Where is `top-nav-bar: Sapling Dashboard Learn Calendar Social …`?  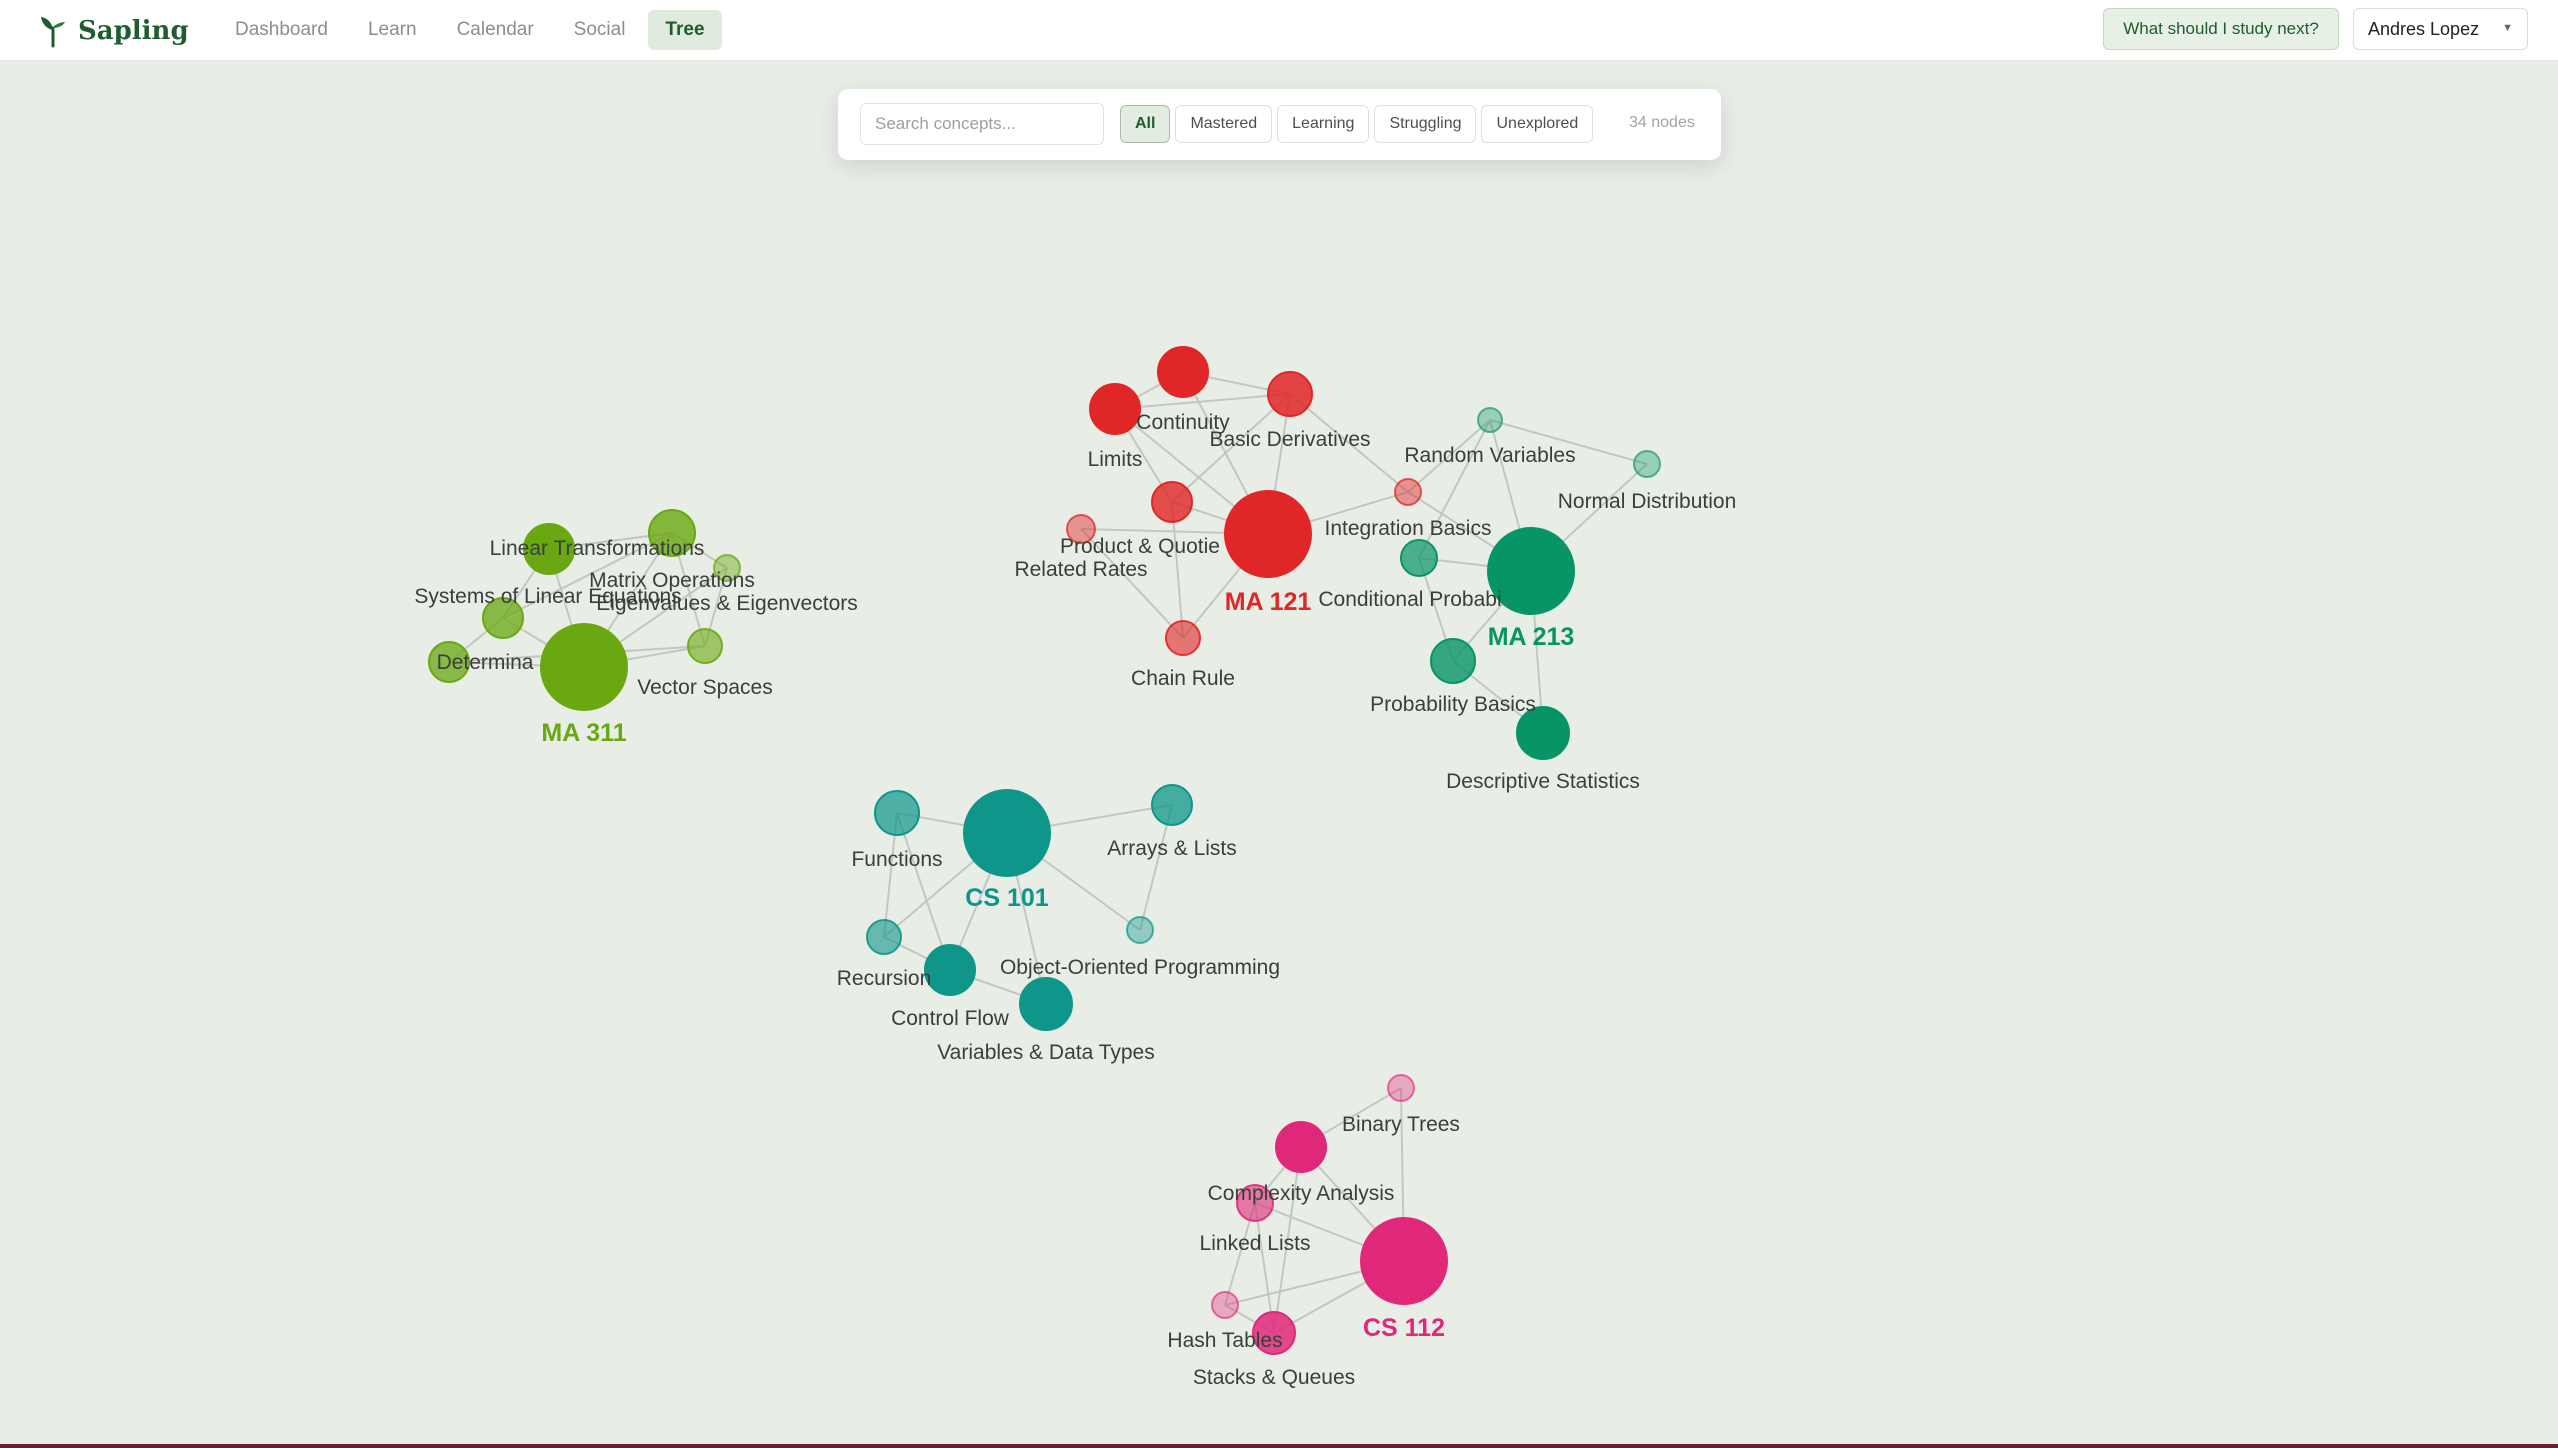 top-nav-bar: Sapling Dashboard Learn Calendar Social … is located at coordinates (1279, 30).